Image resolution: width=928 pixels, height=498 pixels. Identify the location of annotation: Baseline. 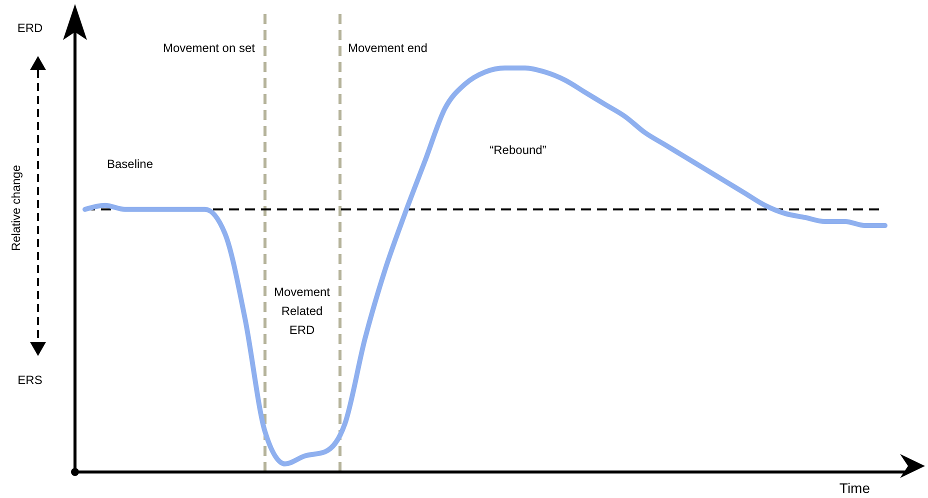
(130, 164).